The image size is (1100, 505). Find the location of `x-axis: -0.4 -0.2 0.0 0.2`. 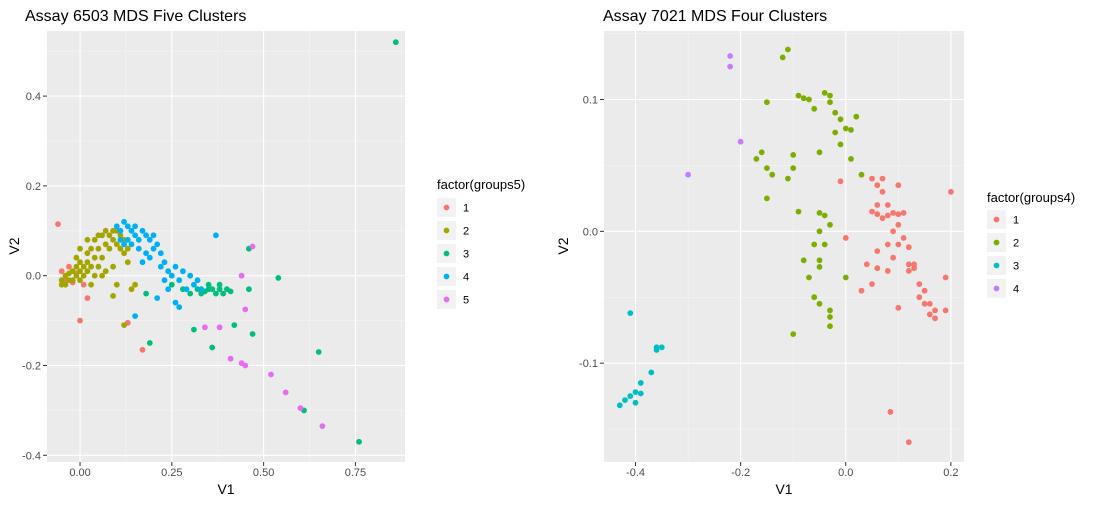

x-axis: -0.4 -0.2 0.0 0.2 is located at coordinates (792, 470).